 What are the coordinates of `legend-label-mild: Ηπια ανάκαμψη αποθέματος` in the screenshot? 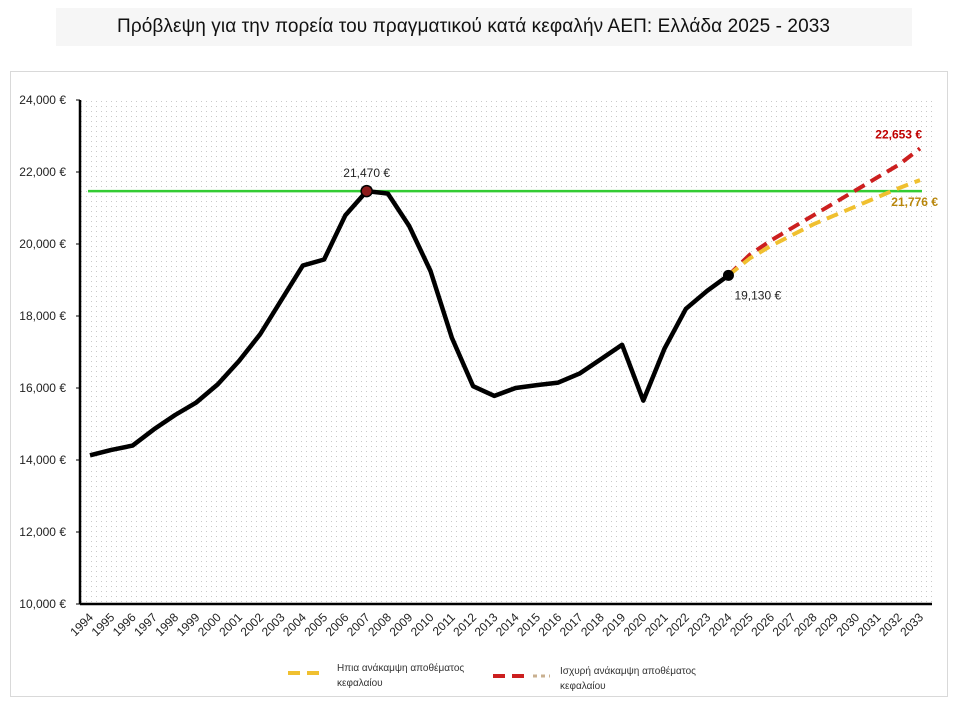 It's located at (400, 668).